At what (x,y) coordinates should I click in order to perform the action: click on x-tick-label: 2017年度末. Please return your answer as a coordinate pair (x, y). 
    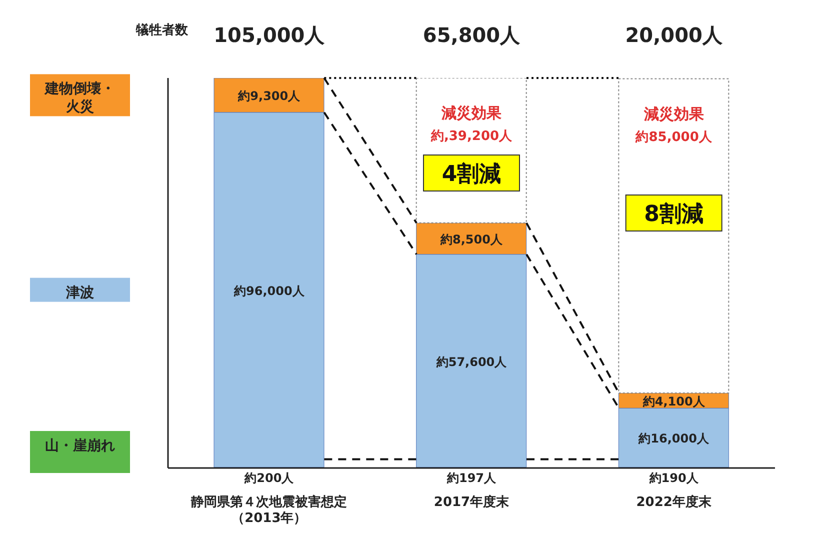
    Looking at the image, I should click on (472, 502).